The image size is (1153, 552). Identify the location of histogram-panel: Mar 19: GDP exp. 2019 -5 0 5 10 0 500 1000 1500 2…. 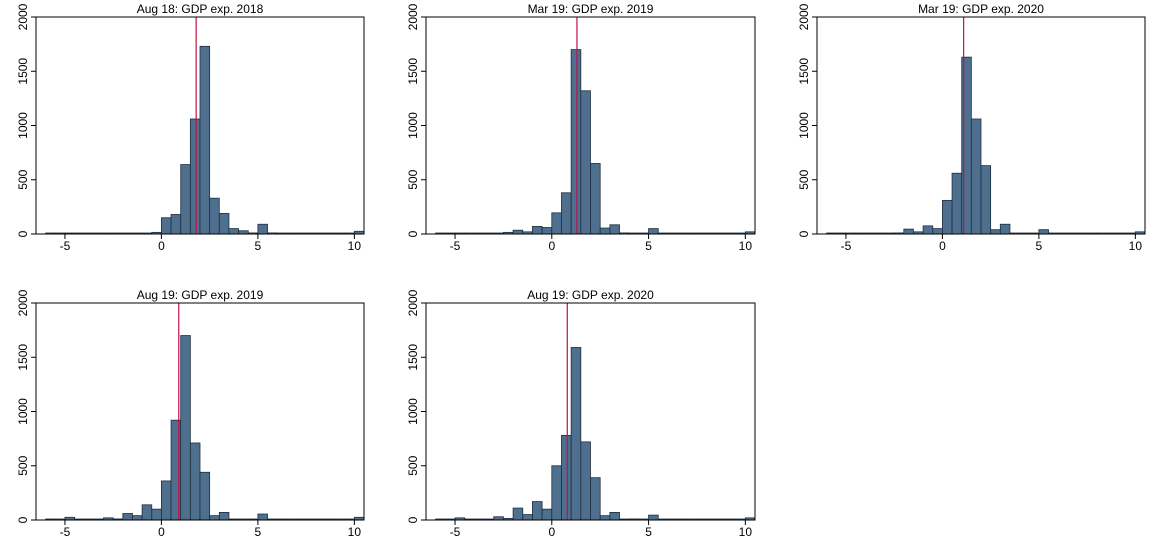
(581, 127).